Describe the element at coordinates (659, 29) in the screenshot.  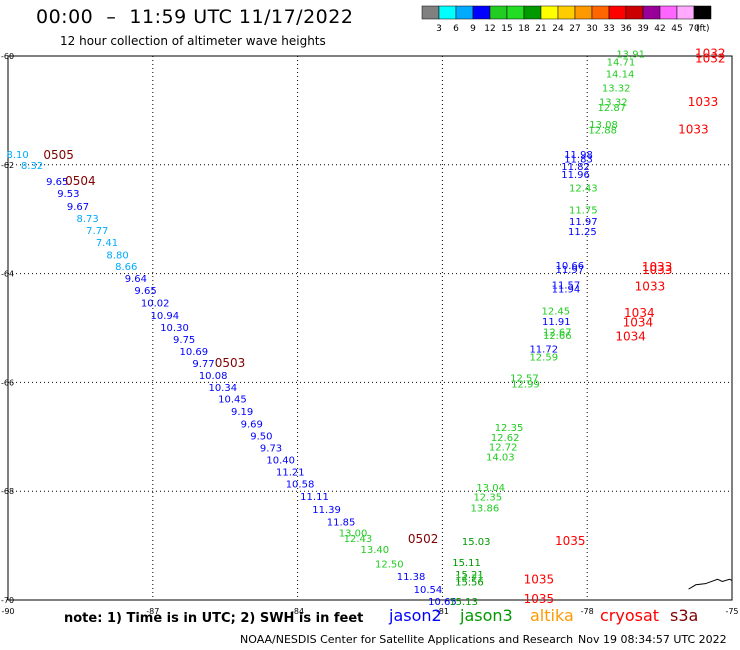
I see `color-scale-label: 42` at that location.